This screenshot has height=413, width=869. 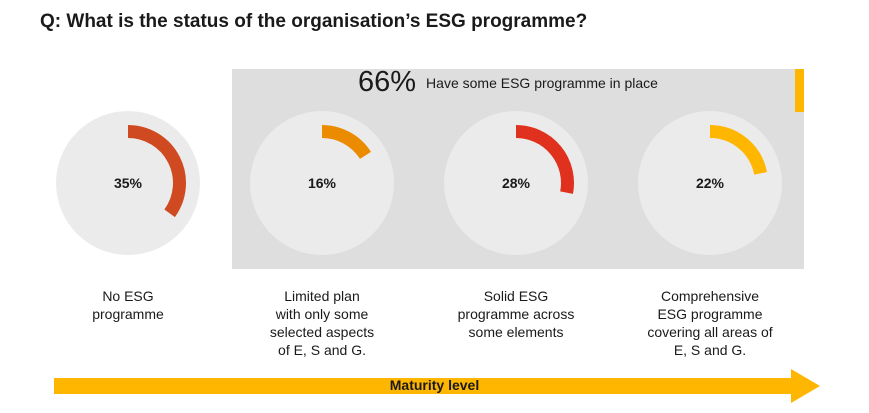 I want to click on category-caption: No ESG programme, so click(x=128, y=305).